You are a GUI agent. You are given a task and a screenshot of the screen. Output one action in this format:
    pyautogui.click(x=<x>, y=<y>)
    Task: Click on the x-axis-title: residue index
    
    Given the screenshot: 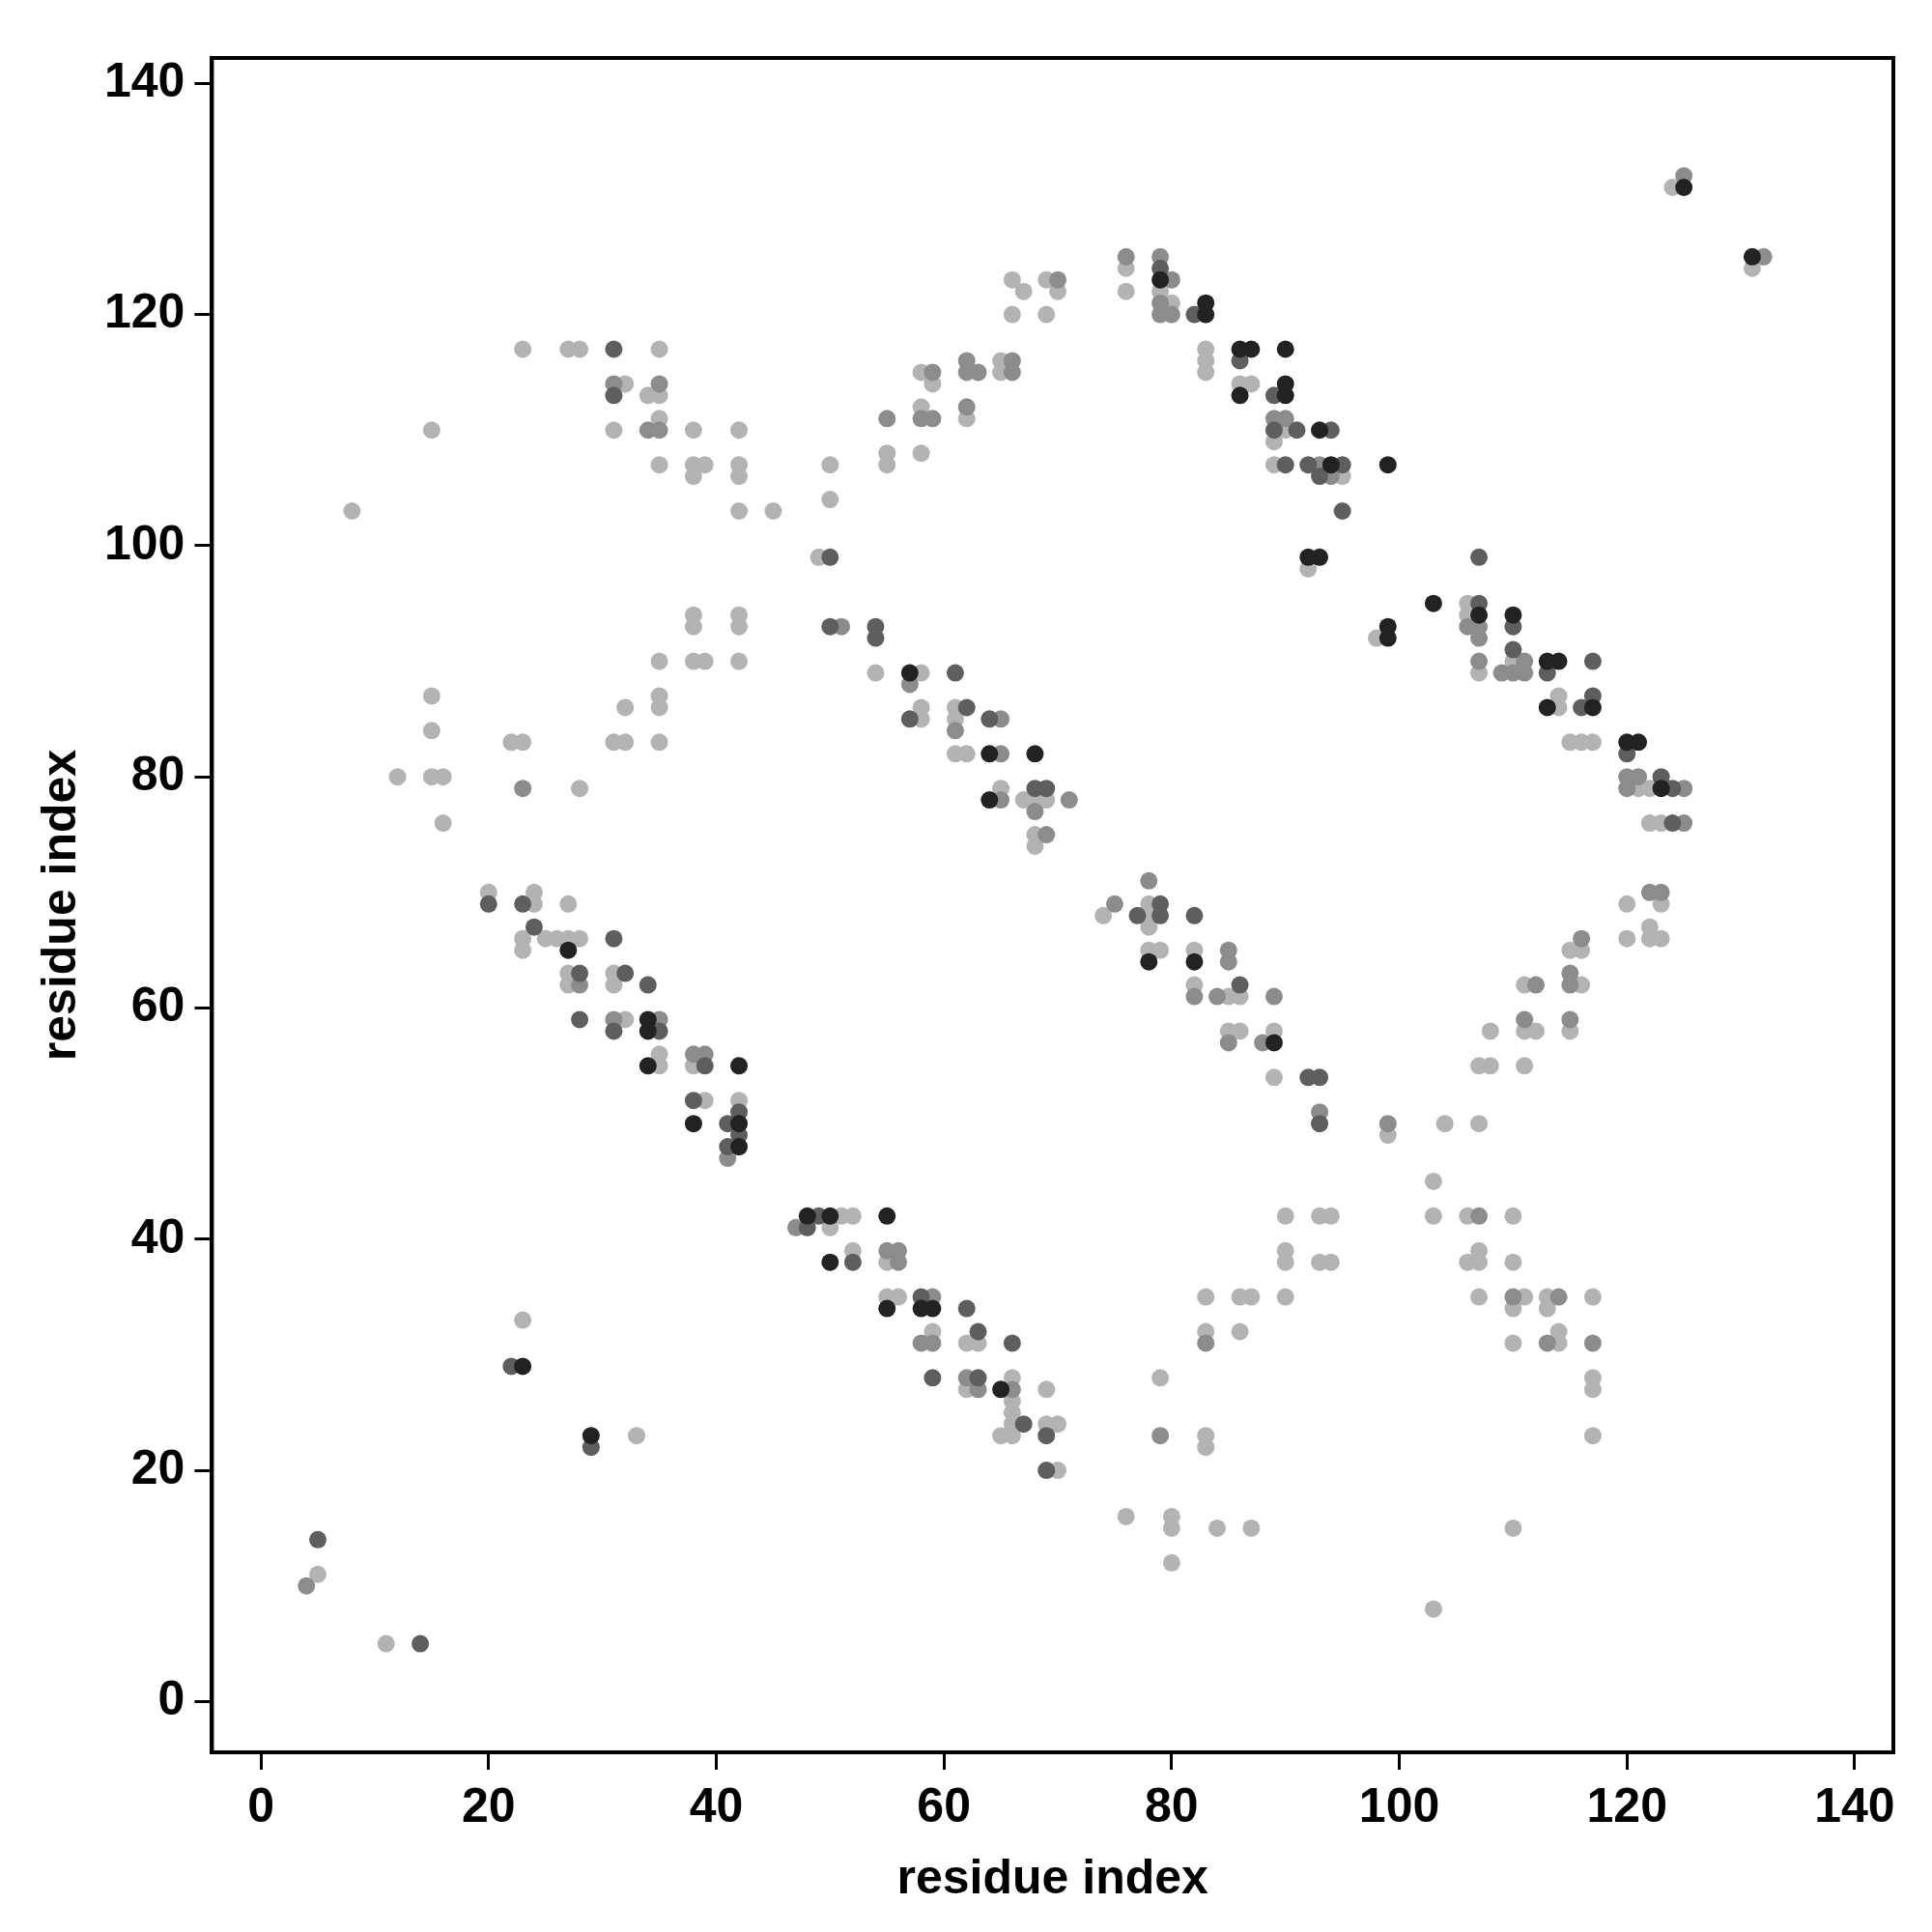 What is the action you would take?
    pyautogui.click(x=1052, y=1876)
    